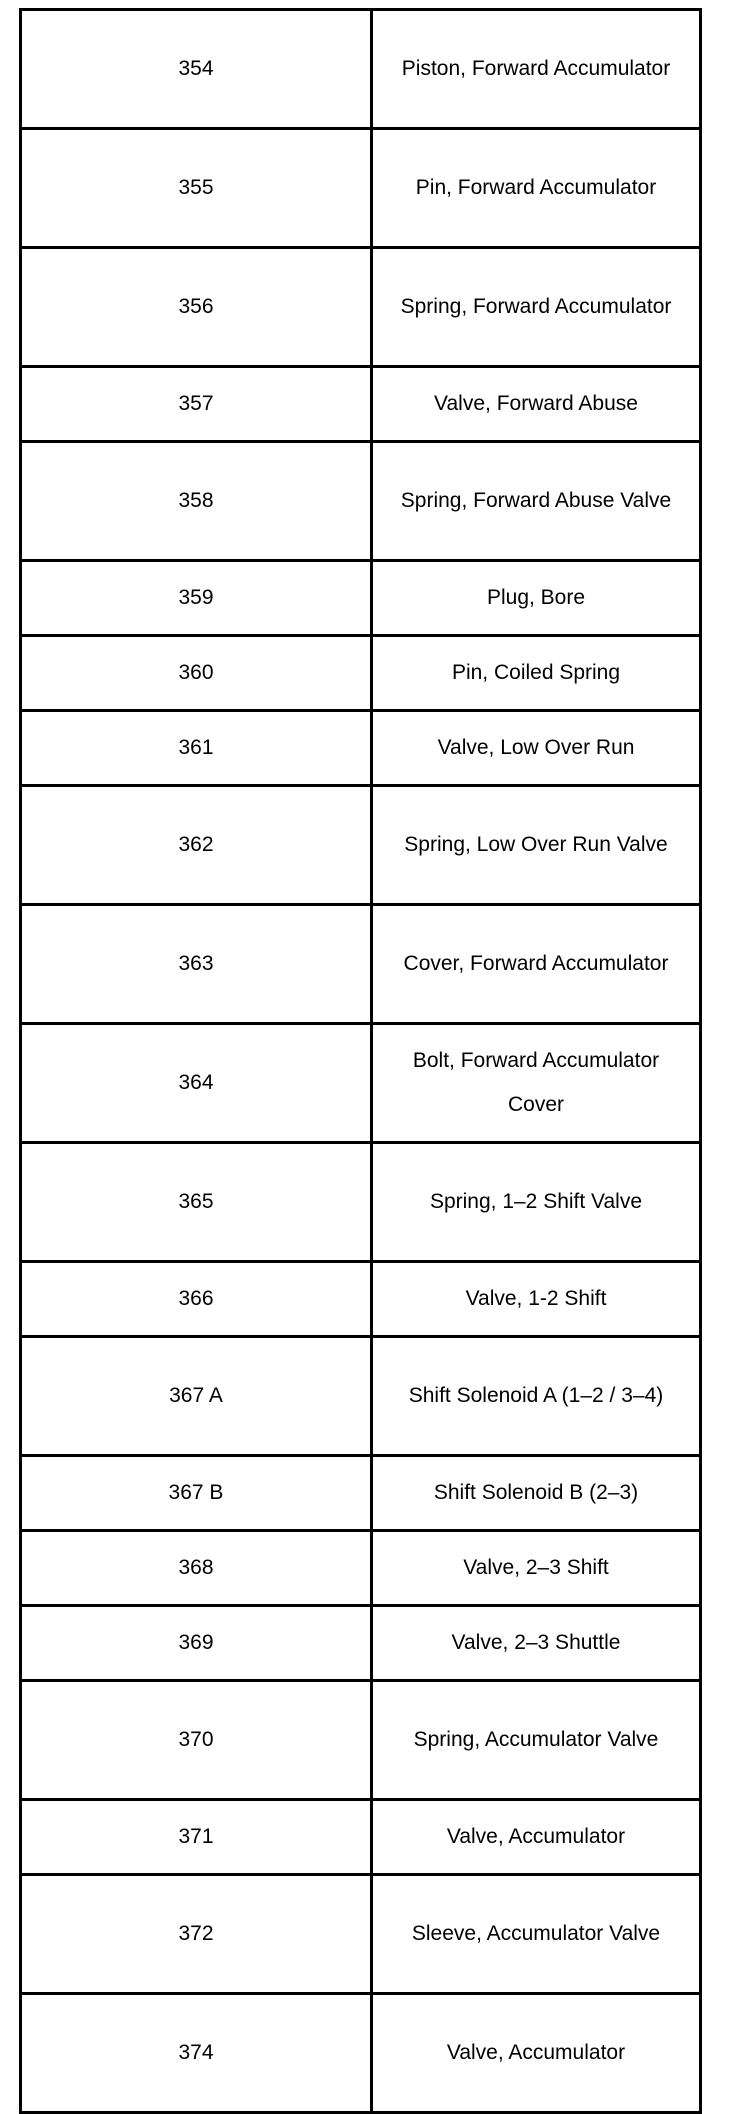  Describe the element at coordinates (196, 1299) in the screenshot. I see `part-number: 366` at that location.